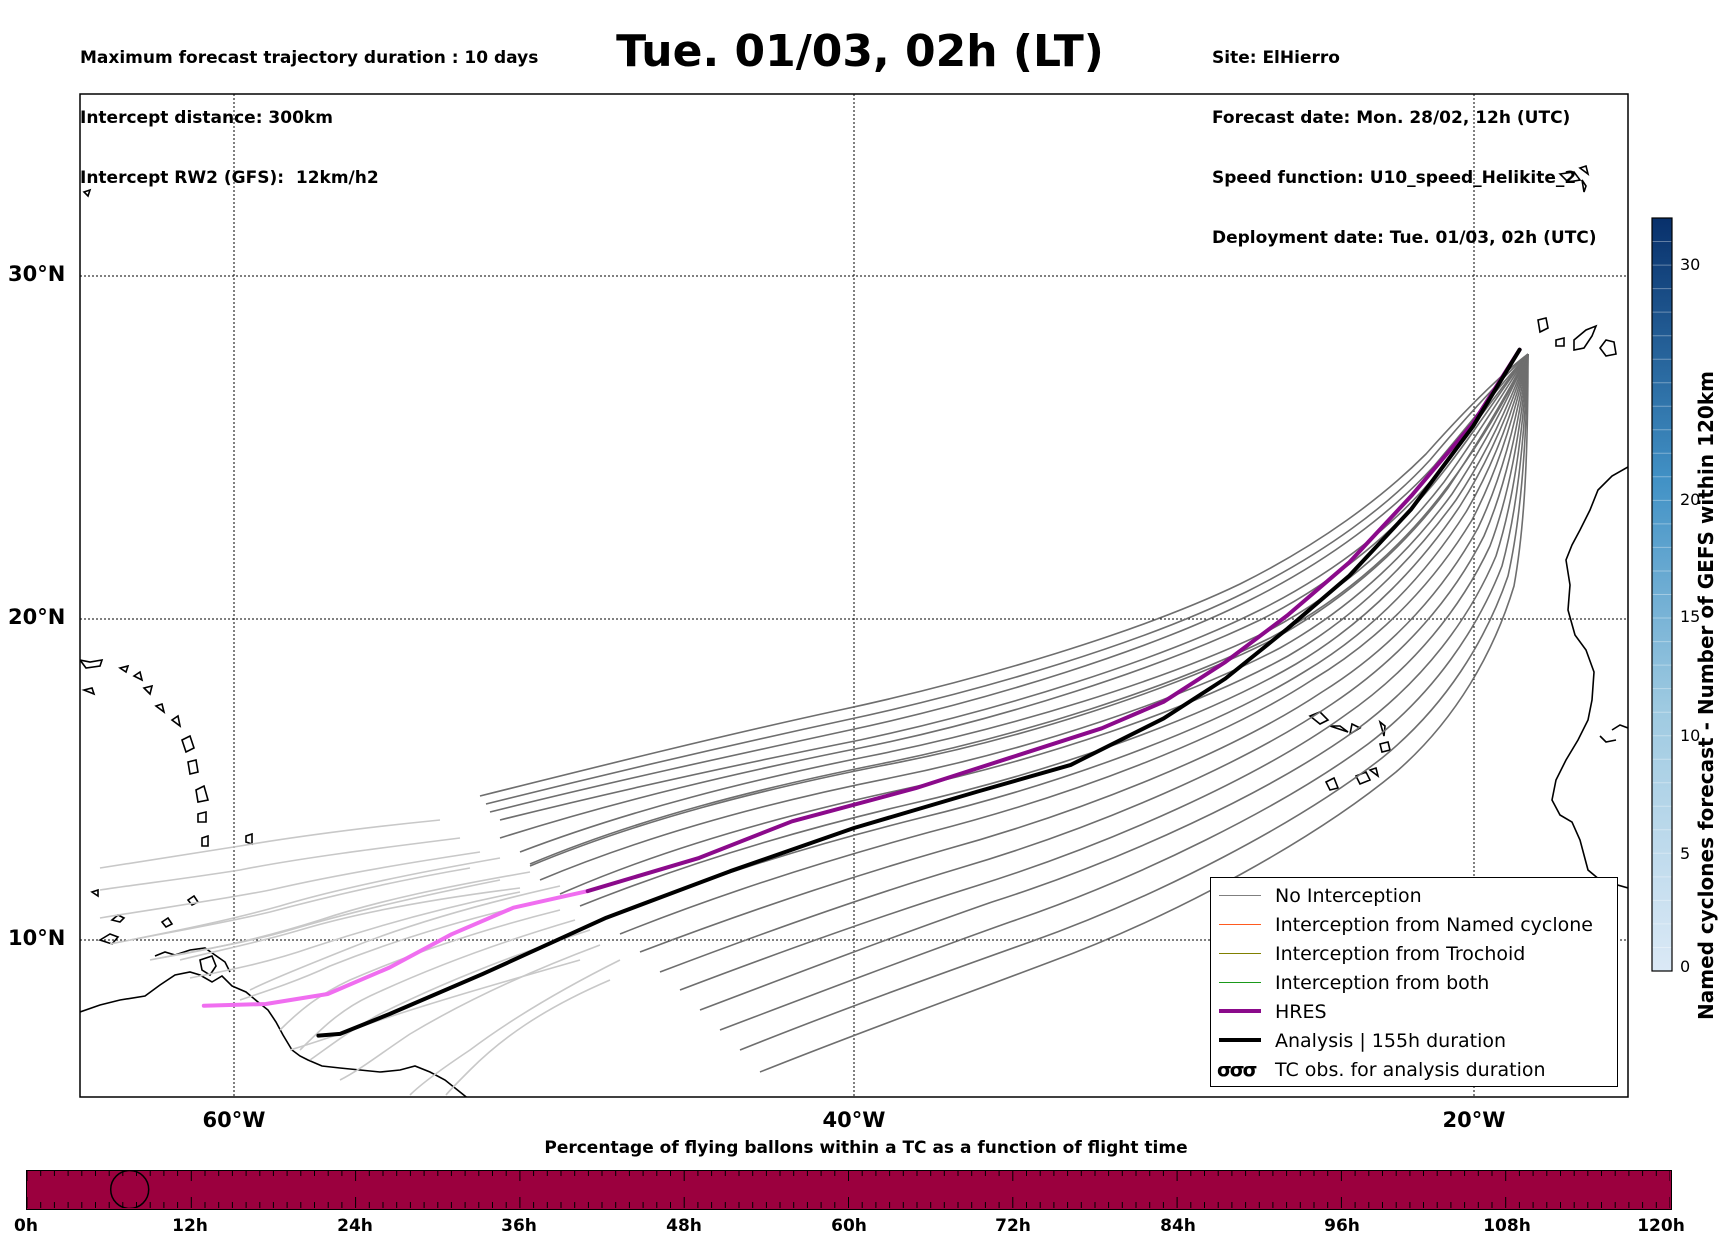 The width and height of the screenshot is (1732, 1241). Describe the element at coordinates (1574, 178) in the screenshot. I see `madeira-islands` at that location.